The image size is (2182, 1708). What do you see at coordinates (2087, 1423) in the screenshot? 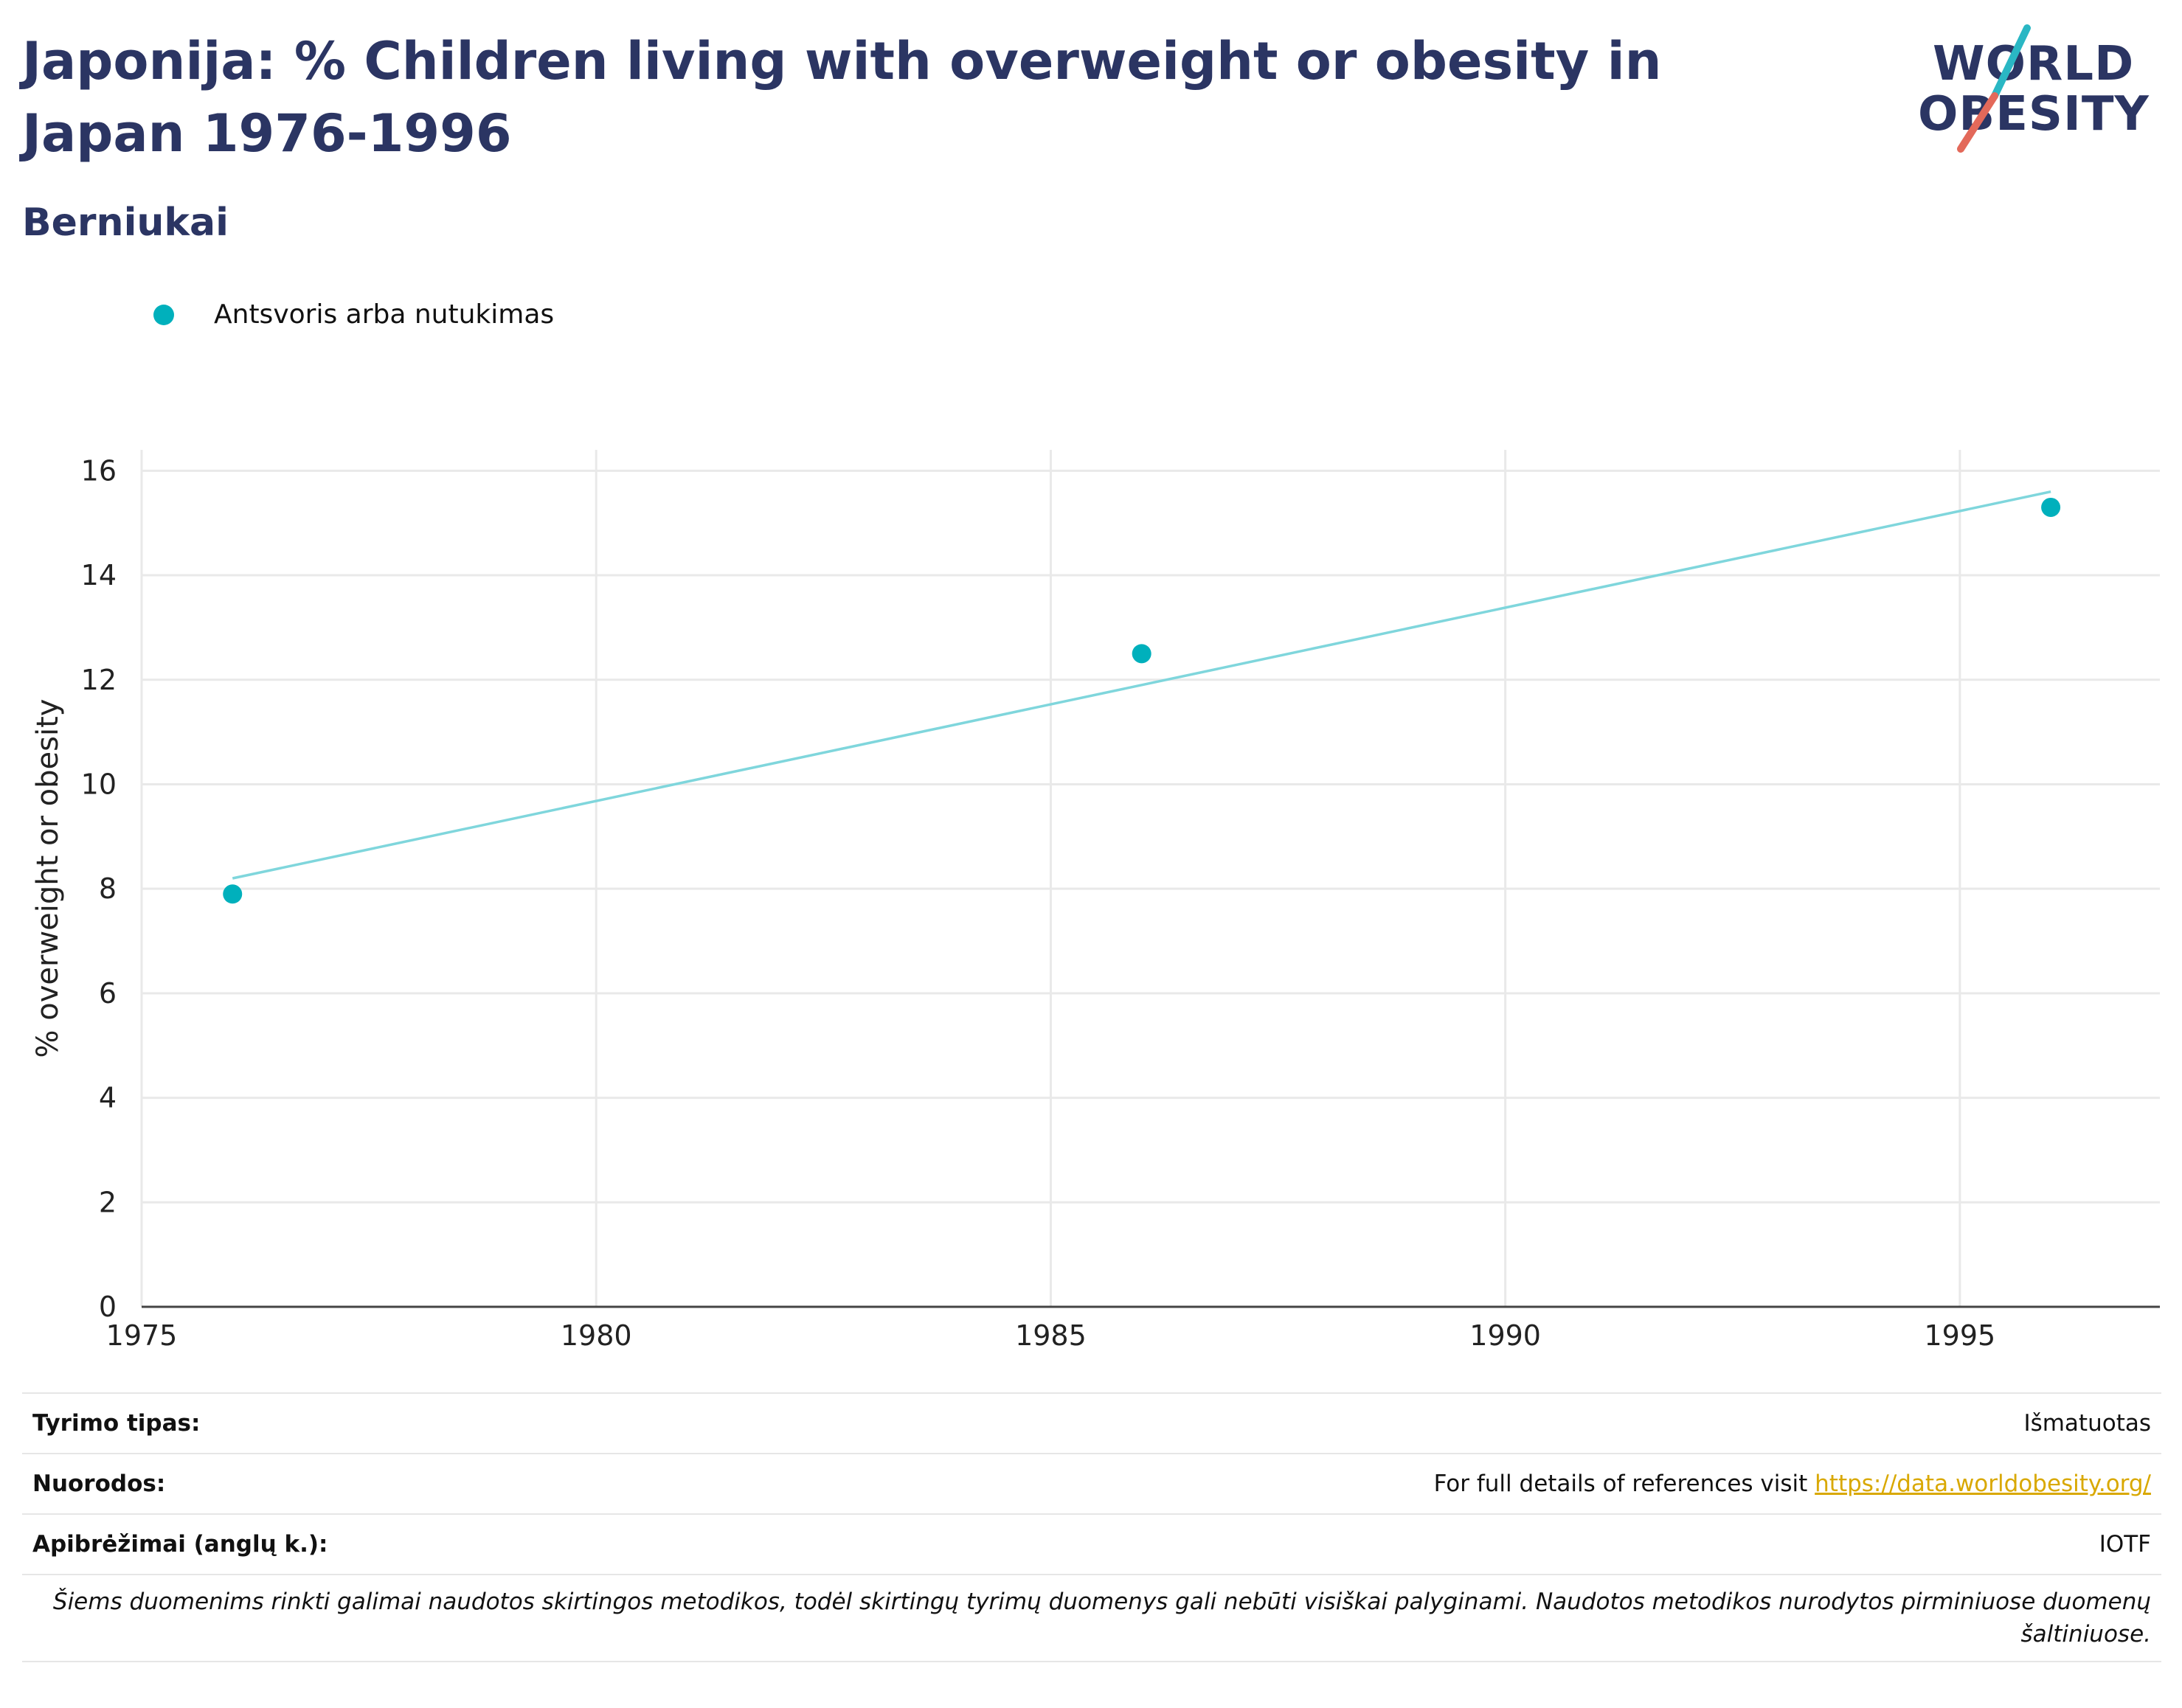
I see `study-type-value: Išmatuotas` at bounding box center [2087, 1423].